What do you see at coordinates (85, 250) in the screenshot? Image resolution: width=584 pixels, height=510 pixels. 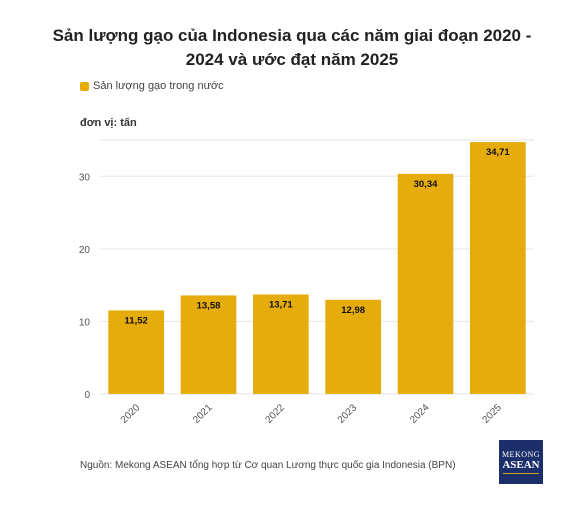 I see `y-tick-label: 20` at bounding box center [85, 250].